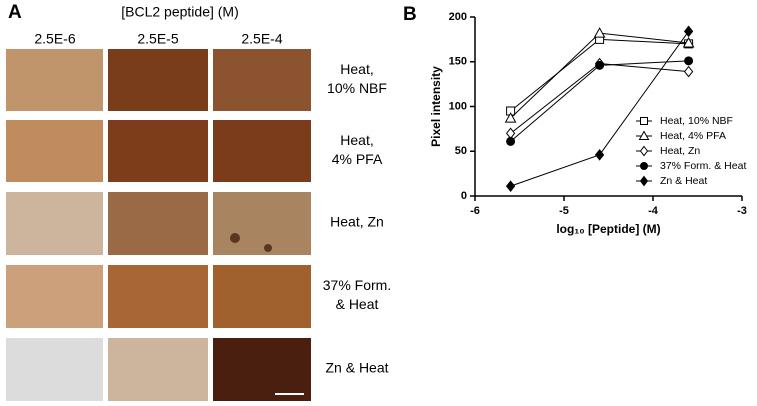 The width and height of the screenshot is (757, 406). I want to click on x-tick-label: -3, so click(742, 211).